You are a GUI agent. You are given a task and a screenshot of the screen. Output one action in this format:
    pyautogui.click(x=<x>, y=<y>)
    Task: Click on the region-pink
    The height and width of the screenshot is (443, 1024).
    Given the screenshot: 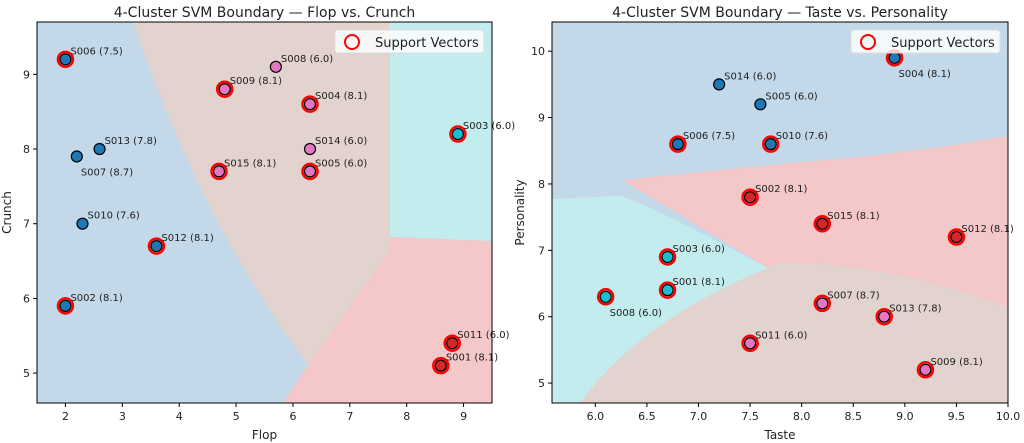 What is the action you would take?
    pyautogui.click(x=794, y=332)
    